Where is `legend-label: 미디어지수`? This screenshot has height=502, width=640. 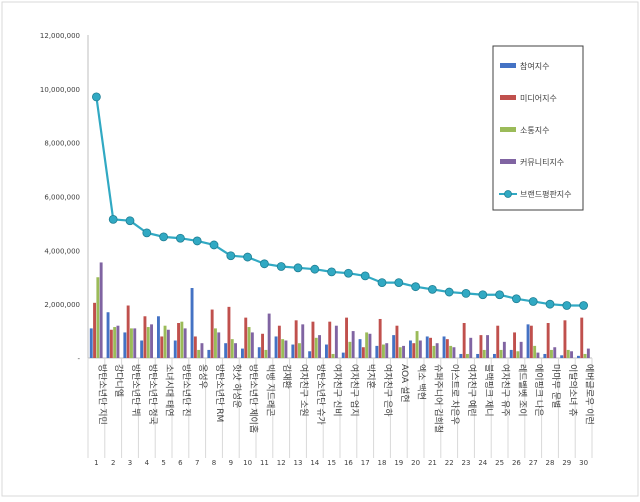
legend-label: 미디어지수 is located at coordinates (538, 98).